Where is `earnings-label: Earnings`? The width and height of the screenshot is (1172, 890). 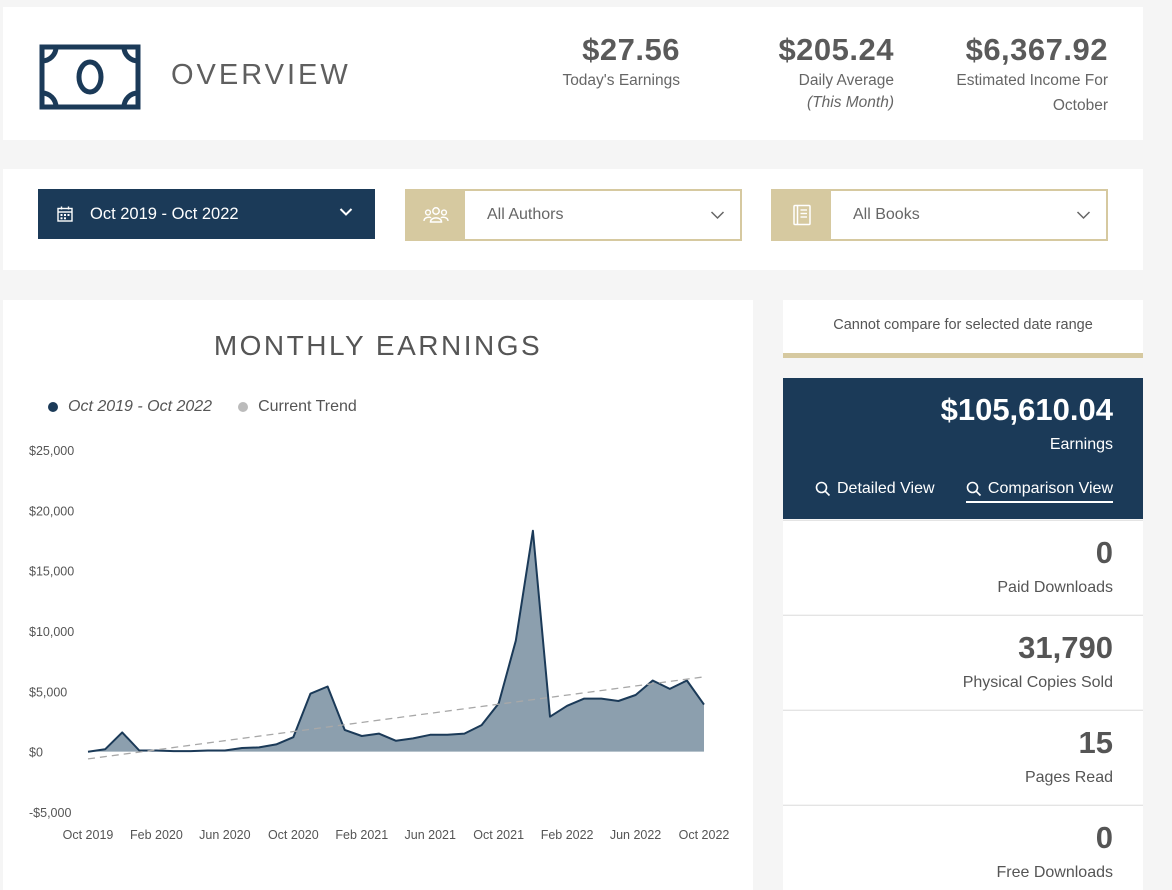
earnings-label: Earnings is located at coordinates (1081, 444).